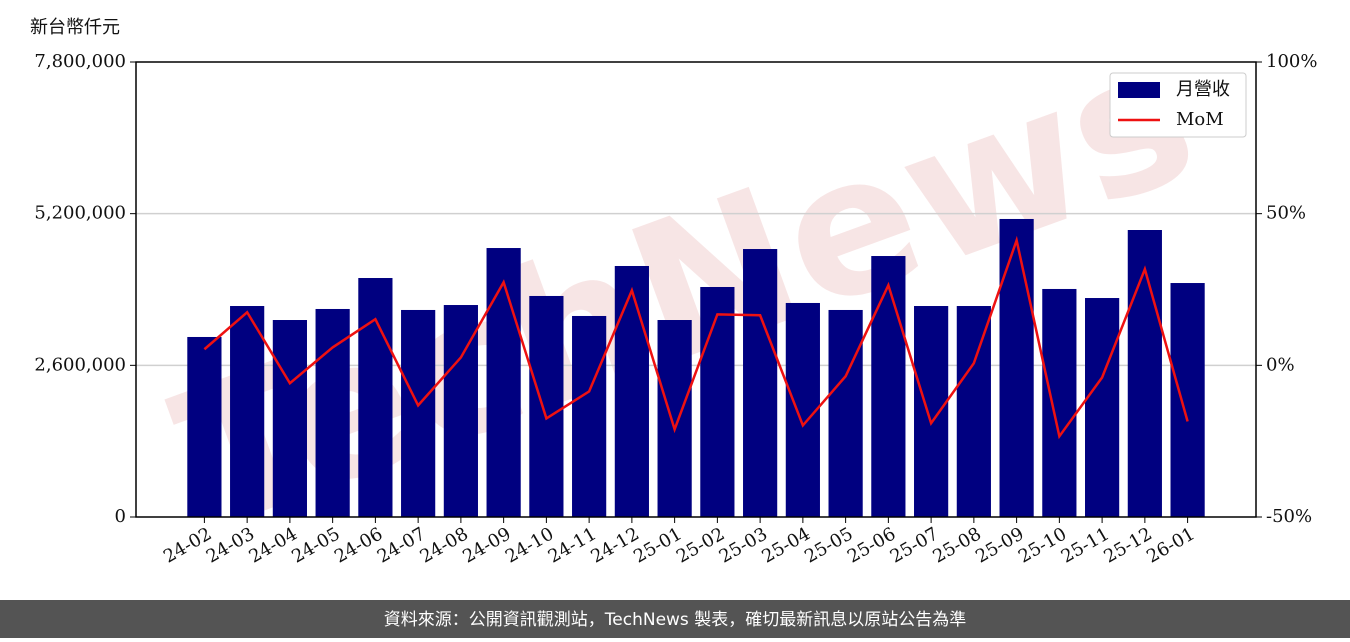 Image resolution: width=1350 pixels, height=642 pixels. I want to click on x-tick-label: 25-07, so click(914, 545).